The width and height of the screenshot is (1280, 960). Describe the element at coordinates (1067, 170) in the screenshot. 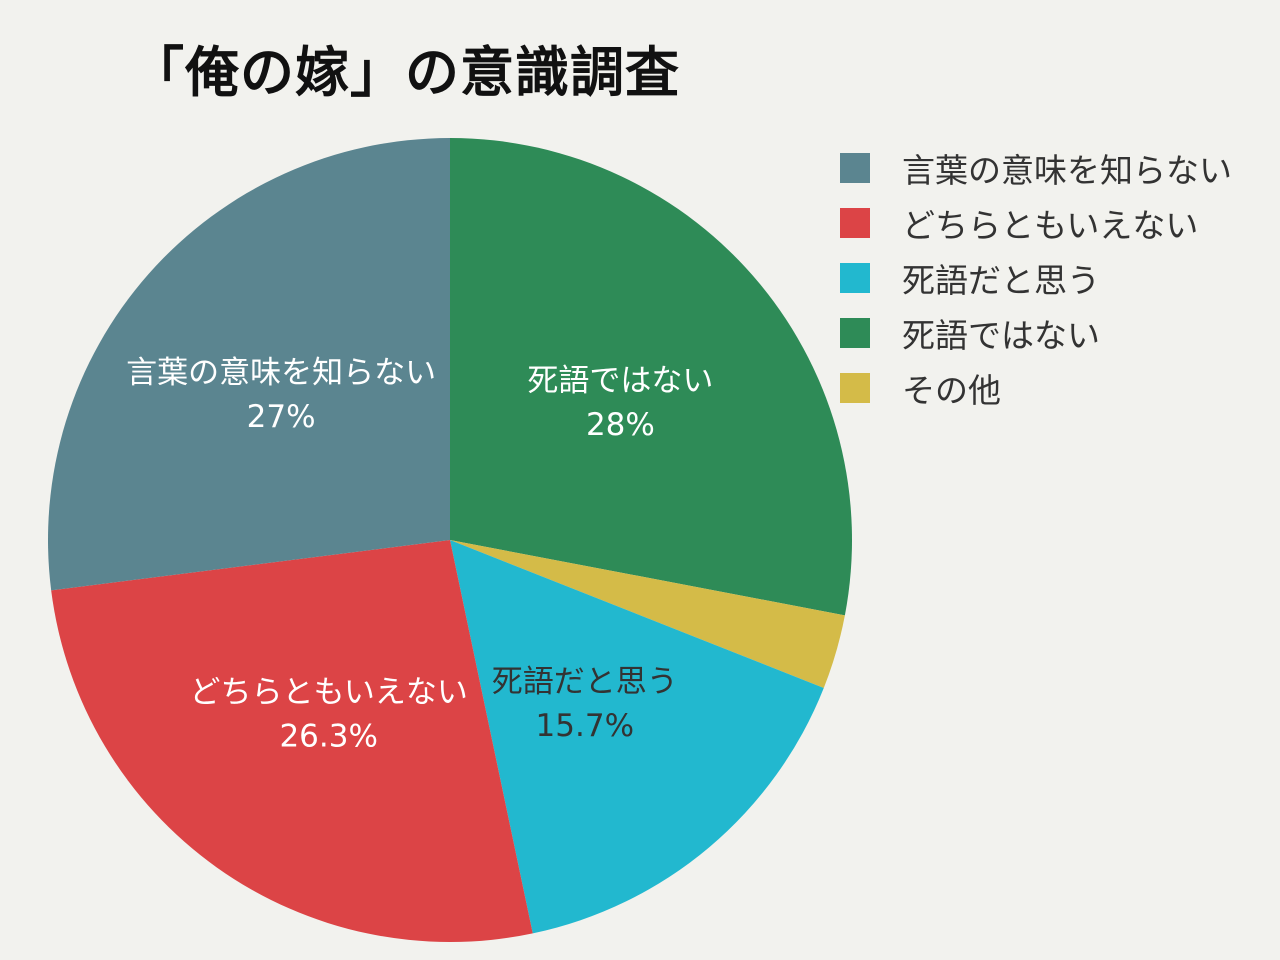

I see `legend-label: 言葉の意味を知らない` at that location.